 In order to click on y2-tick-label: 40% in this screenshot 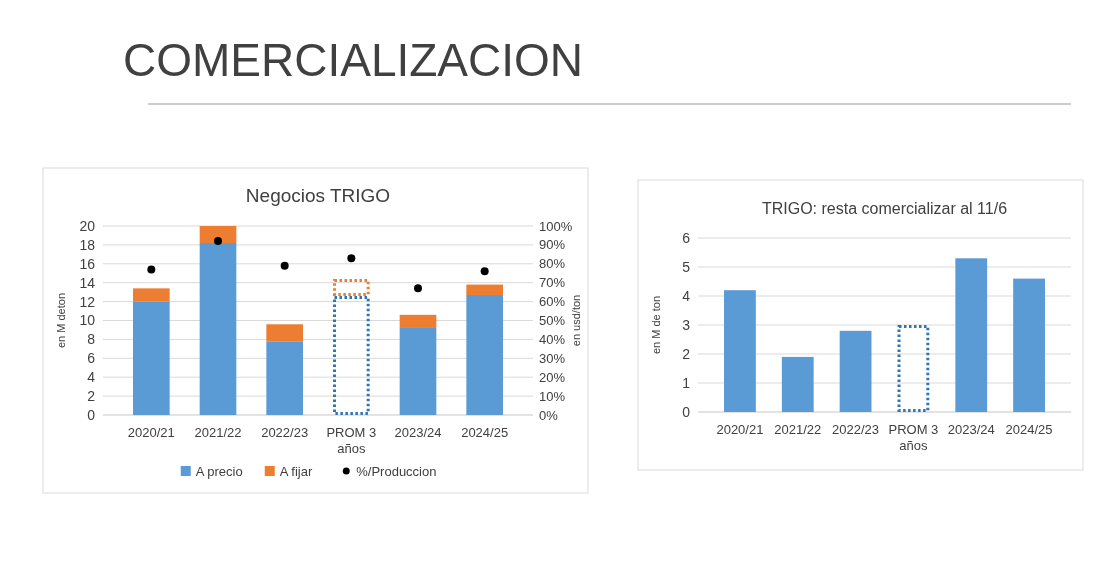, I will do `click(552, 339)`.